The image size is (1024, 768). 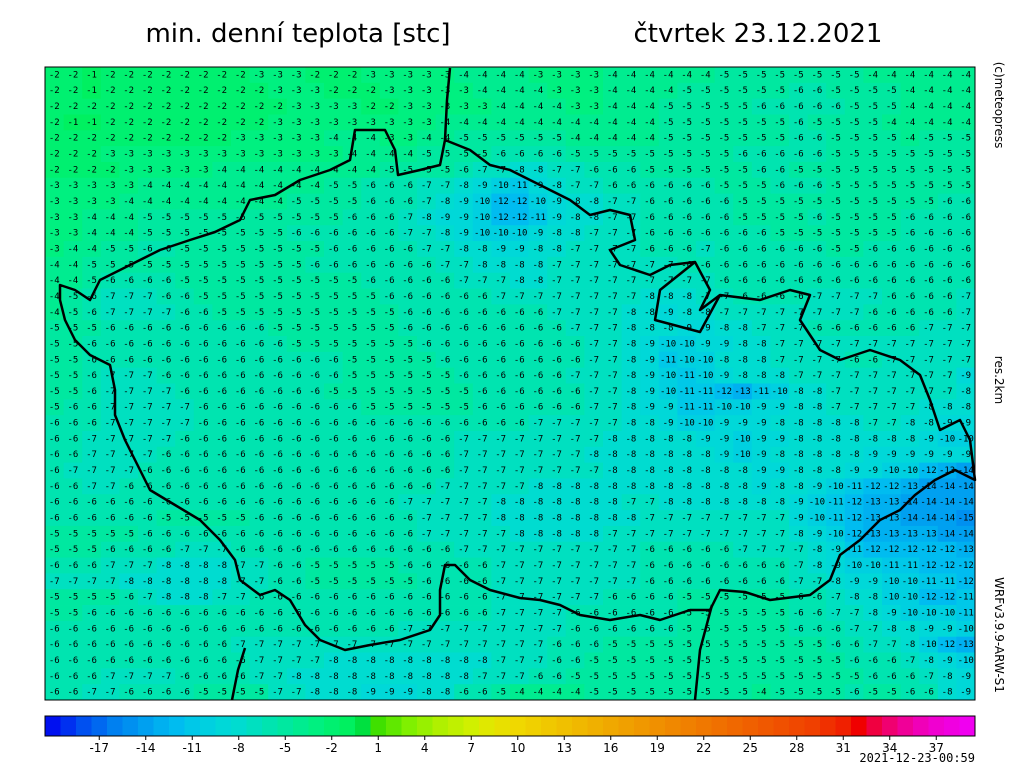 I want to click on cell-value: -11, so click(x=835, y=503).